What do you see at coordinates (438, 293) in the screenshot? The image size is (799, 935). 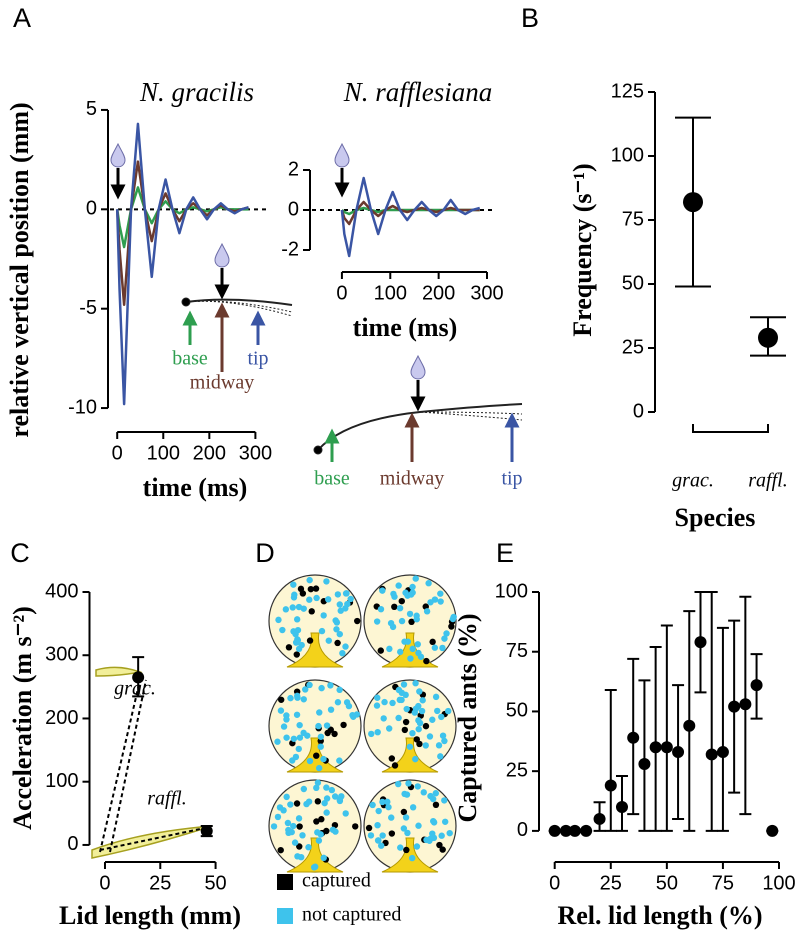 I see `x-tick-label: 200` at bounding box center [438, 293].